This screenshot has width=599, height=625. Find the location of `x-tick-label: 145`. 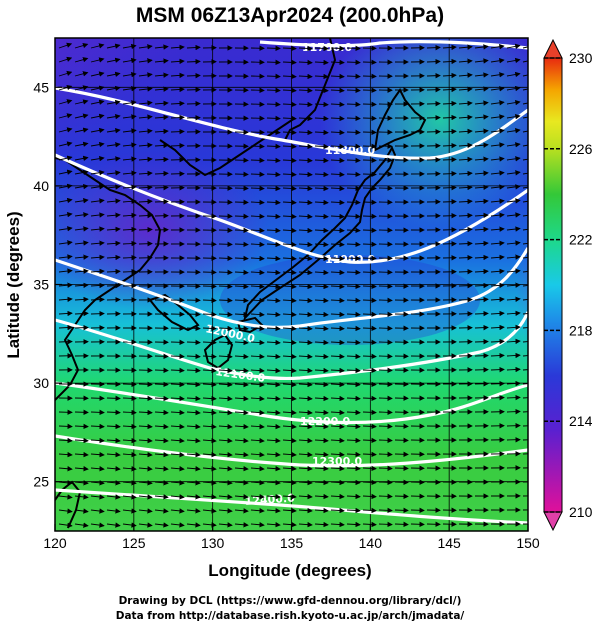

x-tick-label: 145 is located at coordinates (449, 543).